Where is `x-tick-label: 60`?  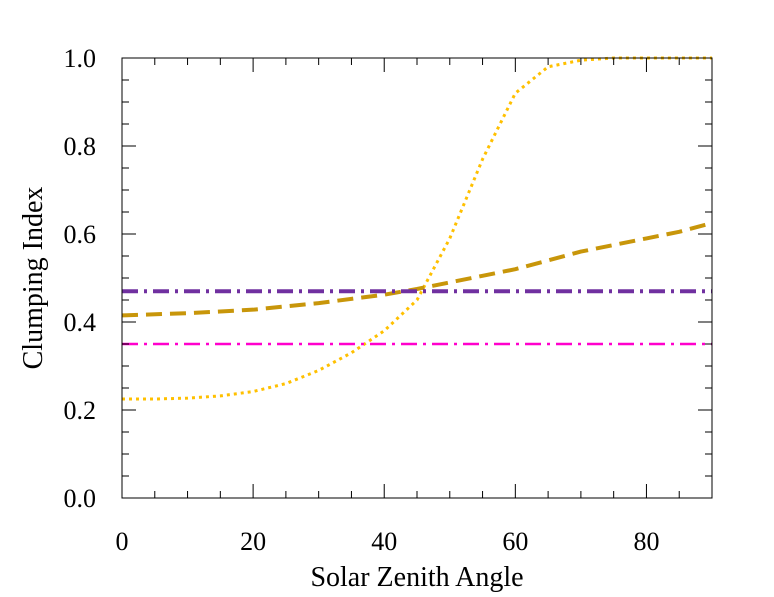 x-tick-label: 60 is located at coordinates (515, 541).